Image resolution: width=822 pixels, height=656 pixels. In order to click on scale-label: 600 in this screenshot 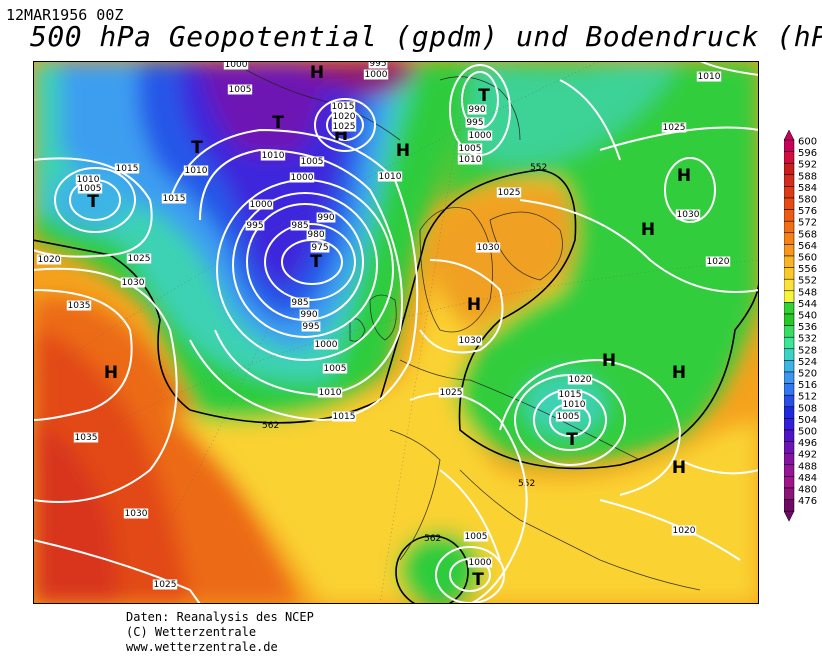, I will do `click(807, 142)`.